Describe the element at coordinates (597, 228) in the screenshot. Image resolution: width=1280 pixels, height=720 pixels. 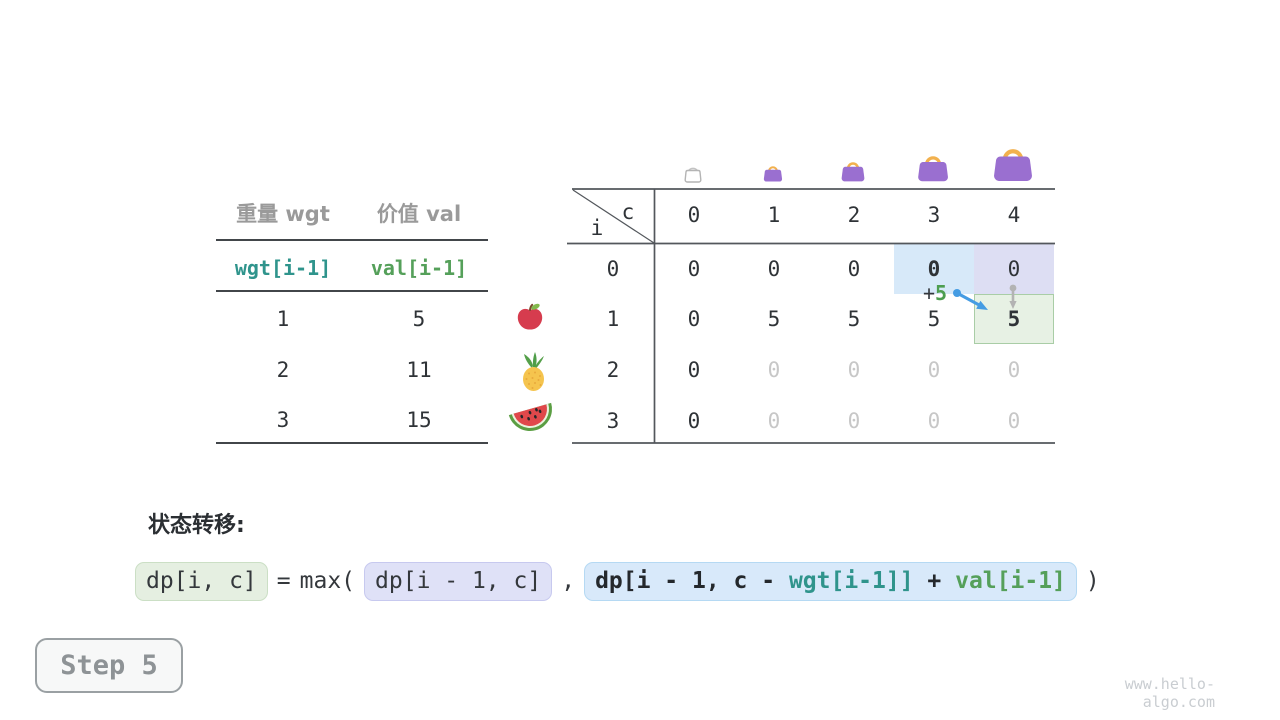
I see `corner-index-label: i` at that location.